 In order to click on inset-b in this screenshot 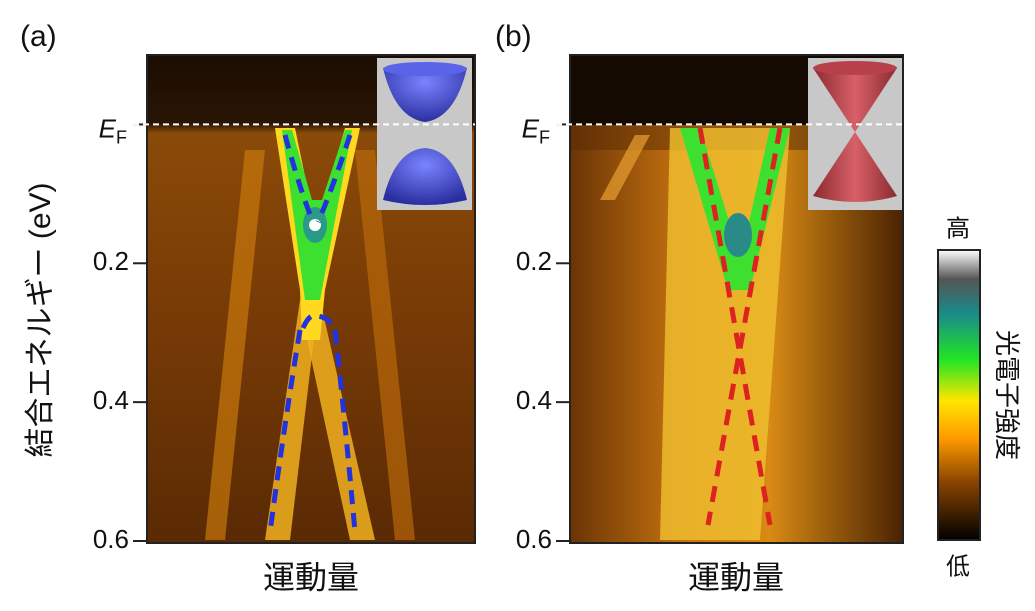, I will do `click(855, 134)`.